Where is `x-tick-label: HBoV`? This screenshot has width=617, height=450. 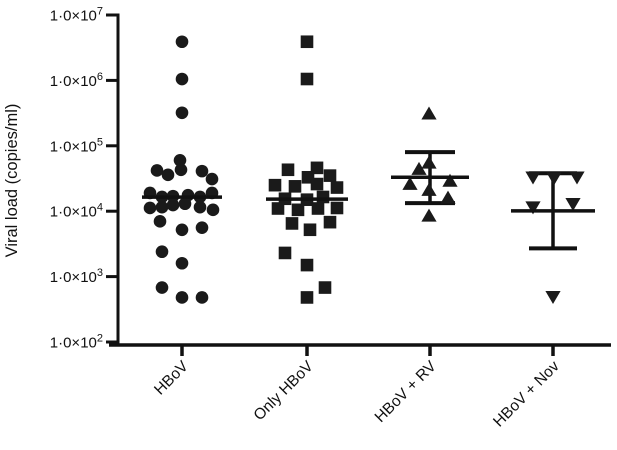
x-tick-label: HBoV is located at coordinates (171, 377).